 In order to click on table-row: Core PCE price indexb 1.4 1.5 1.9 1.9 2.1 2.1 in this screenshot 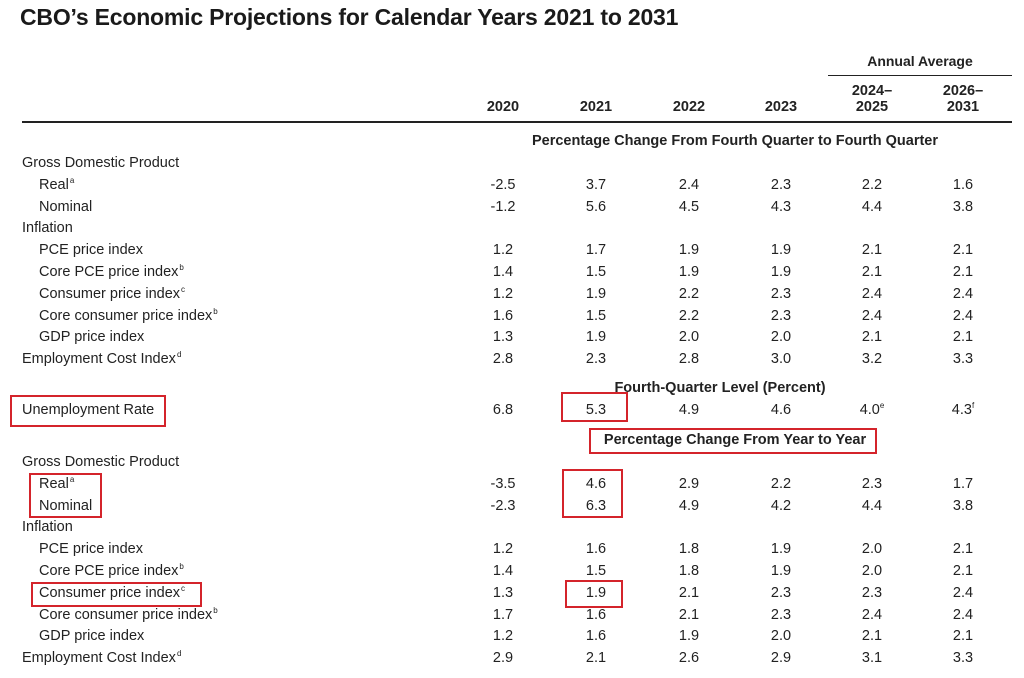, I will do `click(512, 272)`.